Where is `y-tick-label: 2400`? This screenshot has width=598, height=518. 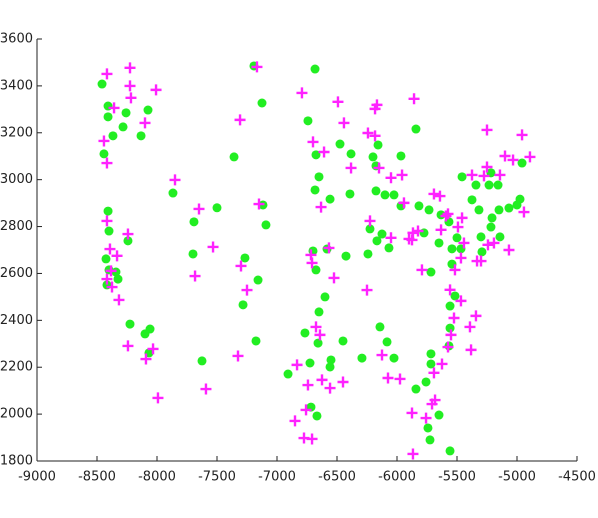 y-tick-label: 2400 is located at coordinates (16, 320).